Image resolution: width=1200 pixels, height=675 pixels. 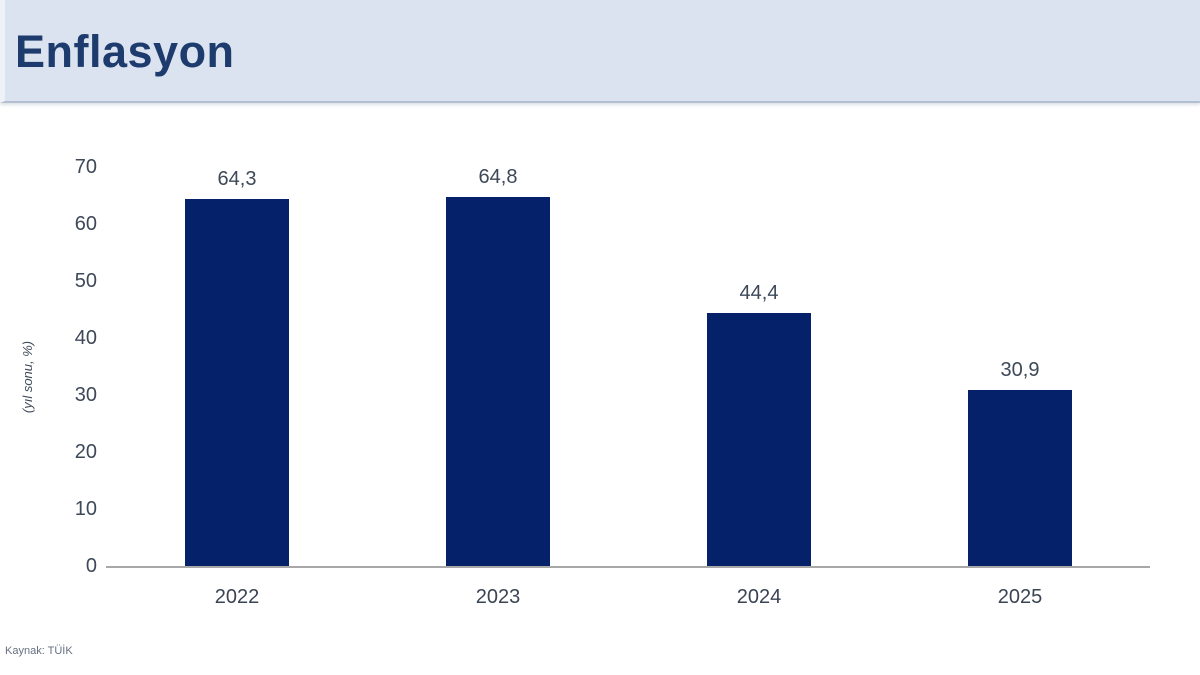 I want to click on page-title: Enflasyon, so click(x=125, y=51).